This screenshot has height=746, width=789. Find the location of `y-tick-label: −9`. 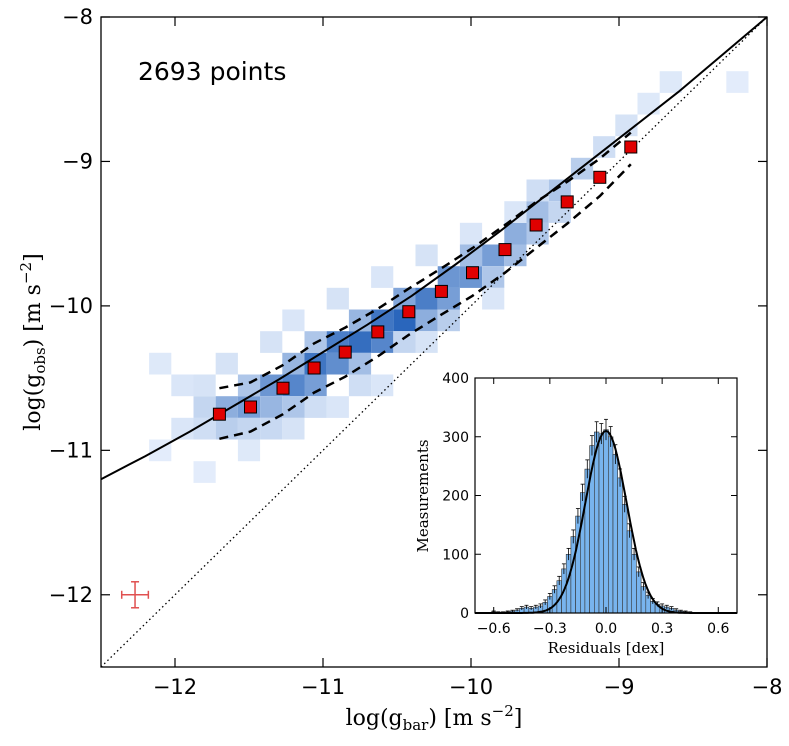

y-tick-label: −9 is located at coordinates (77, 161).